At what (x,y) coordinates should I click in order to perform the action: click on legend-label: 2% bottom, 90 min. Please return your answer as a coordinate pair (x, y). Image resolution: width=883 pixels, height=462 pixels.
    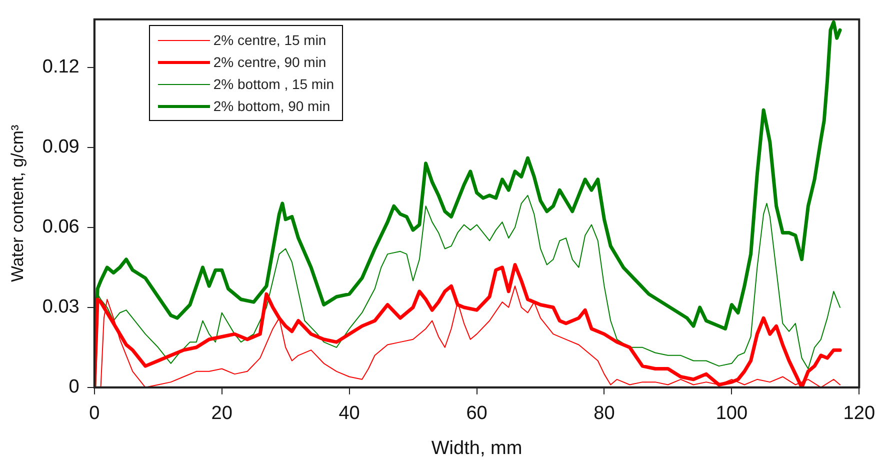
    Looking at the image, I should click on (271, 106).